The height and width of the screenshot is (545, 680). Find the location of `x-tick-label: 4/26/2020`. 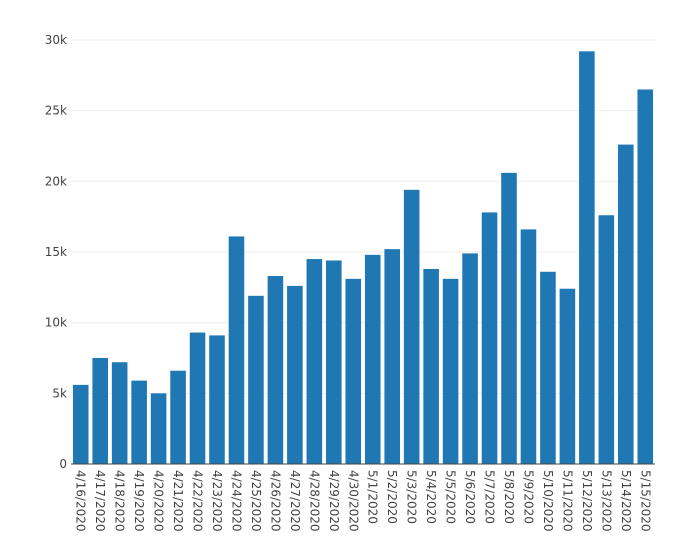

x-tick-label: 4/26/2020 is located at coordinates (275, 501).